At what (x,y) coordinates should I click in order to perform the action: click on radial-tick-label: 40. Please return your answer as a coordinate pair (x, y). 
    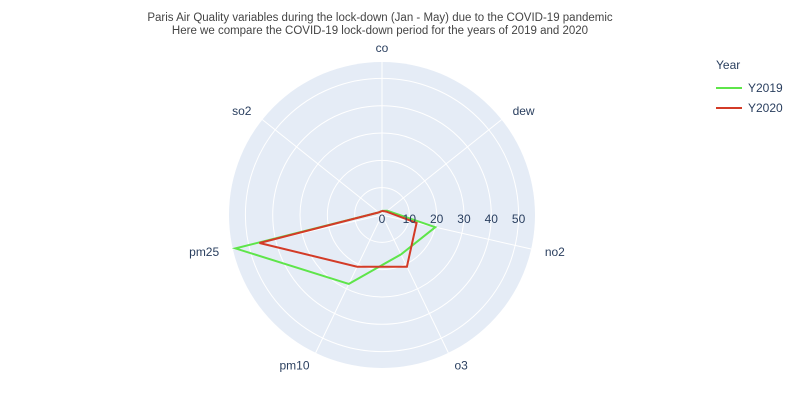
    Looking at the image, I should click on (492, 219).